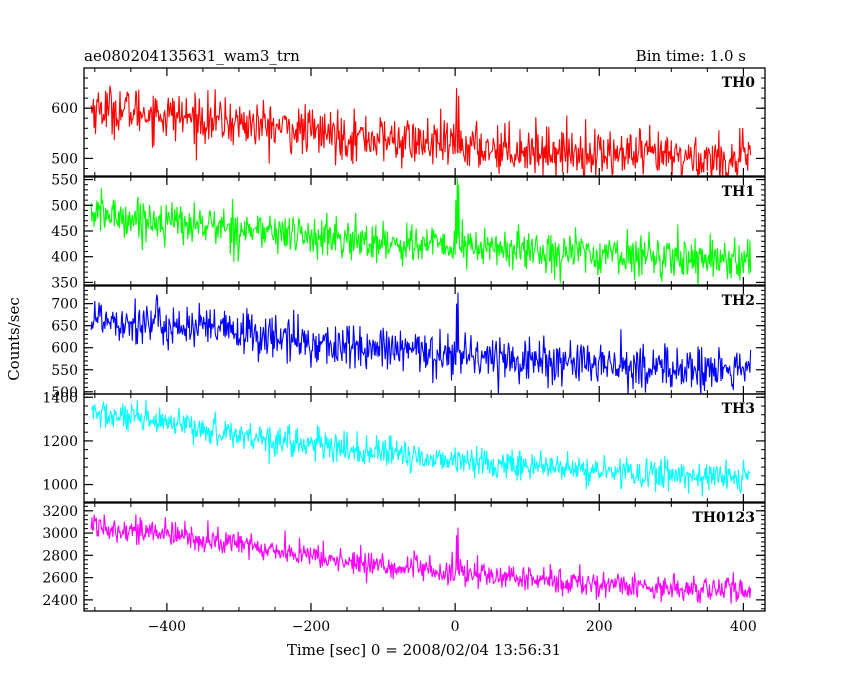 This screenshot has height=680, width=850. What do you see at coordinates (64, 283) in the screenshot?
I see `y-tick-label: 350` at bounding box center [64, 283].